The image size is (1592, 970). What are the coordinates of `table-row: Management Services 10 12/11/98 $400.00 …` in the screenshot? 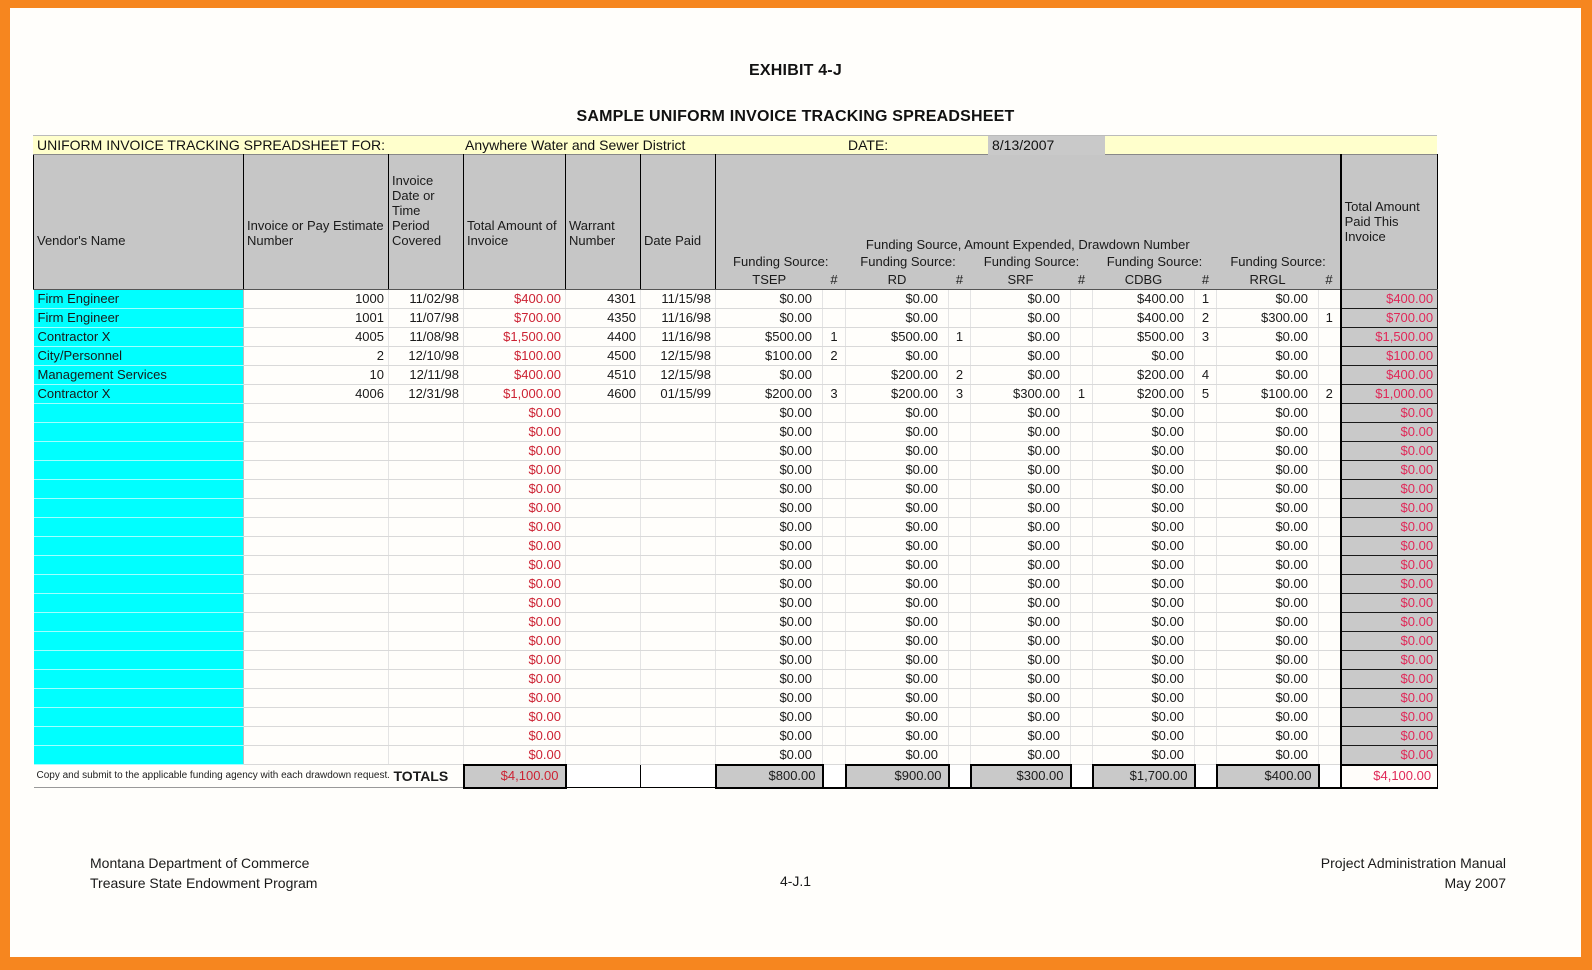 It's located at (736, 374).